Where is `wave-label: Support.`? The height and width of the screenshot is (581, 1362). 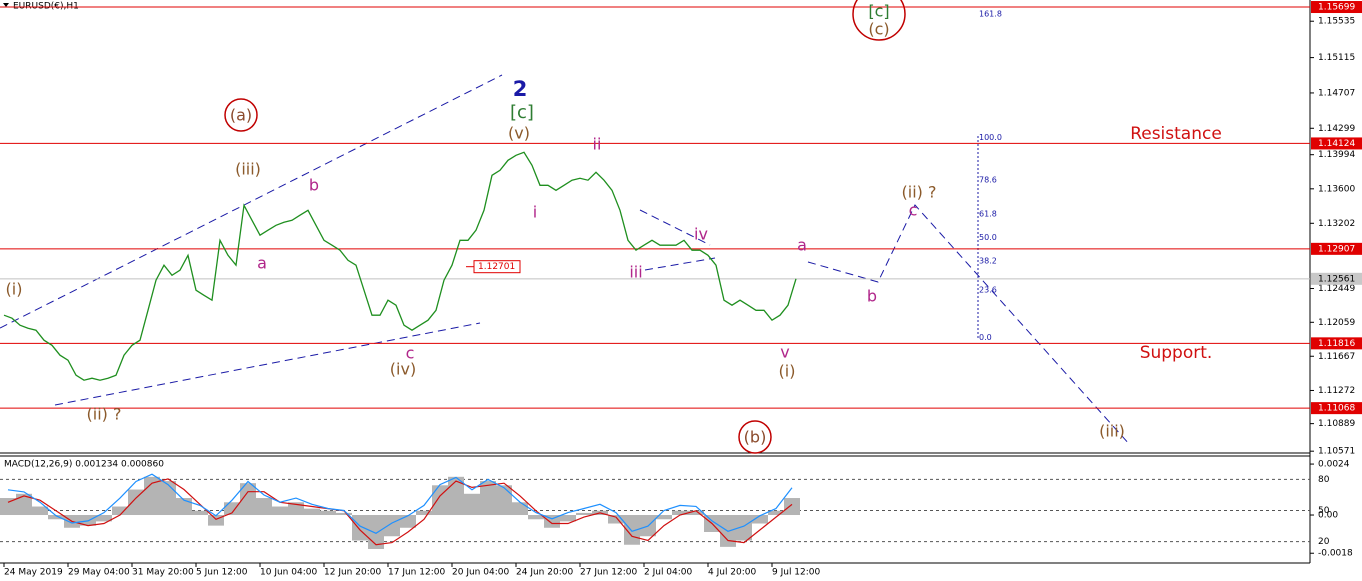
wave-label: Support. is located at coordinates (1176, 353).